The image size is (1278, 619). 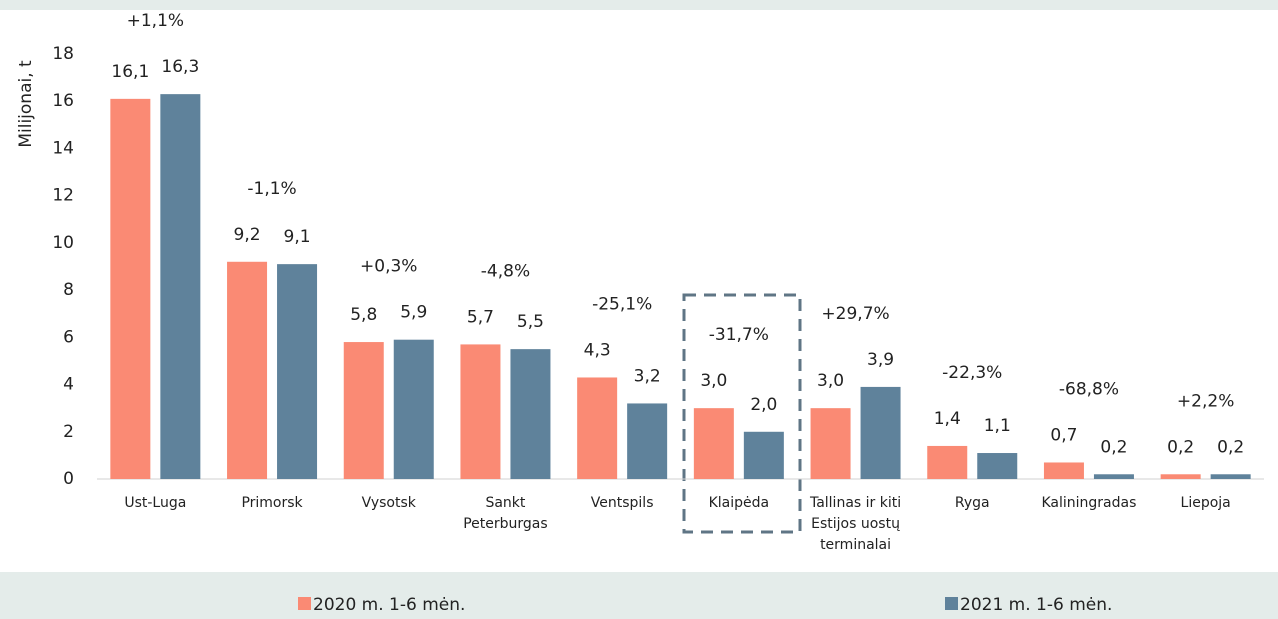 What do you see at coordinates (26, 104) in the screenshot?
I see `y-axis-label: Milijonai, t` at bounding box center [26, 104].